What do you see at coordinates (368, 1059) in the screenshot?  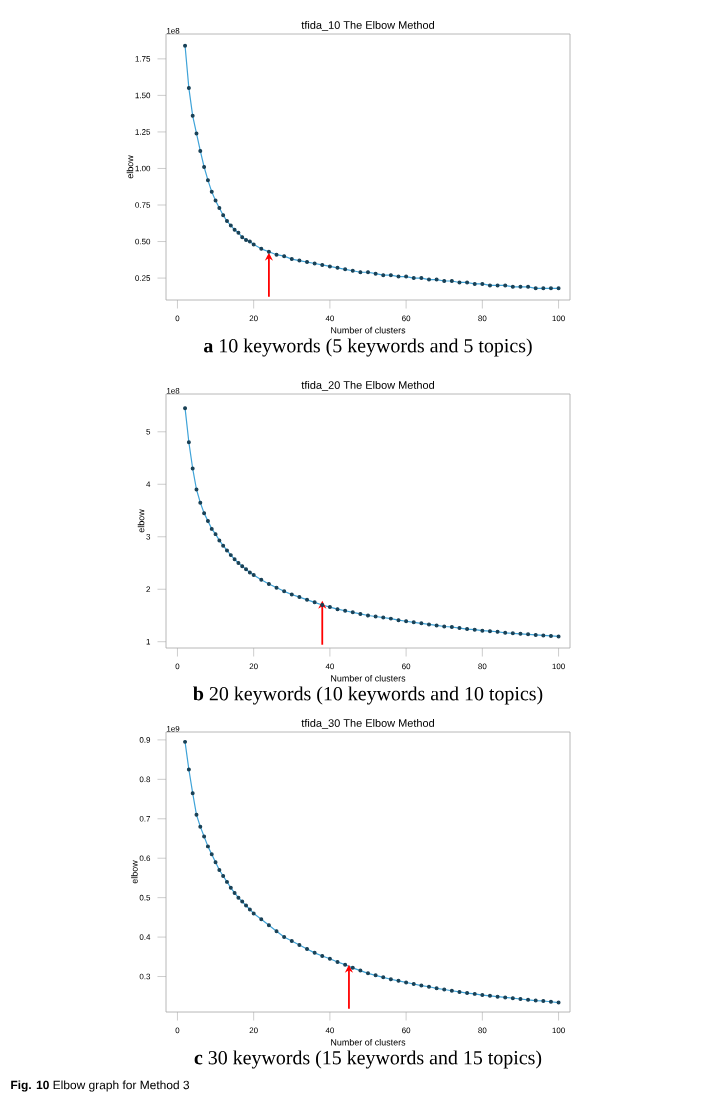 I see `text: c 30 keywords (15 keywords and 15 topics)` at bounding box center [368, 1059].